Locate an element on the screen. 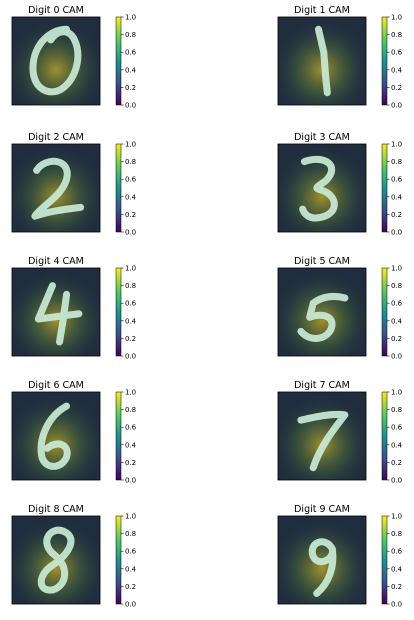 The height and width of the screenshot is (620, 414). cam-panel-7: Digit 7 CAM 0.0 0.2 0.4 0.6 0.8 1.0 is located at coordinates (340, 432).